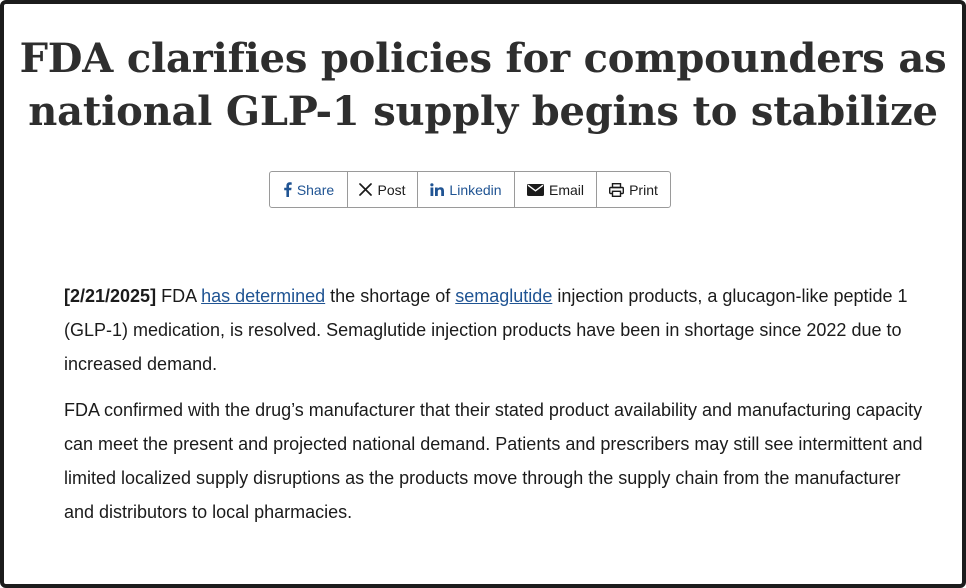  I want to click on print-button: Print, so click(633, 189).